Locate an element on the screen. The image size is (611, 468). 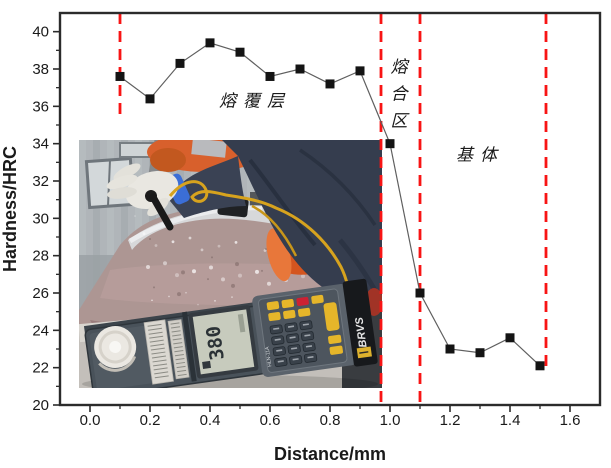
large-yellow-key is located at coordinates (331, 316).